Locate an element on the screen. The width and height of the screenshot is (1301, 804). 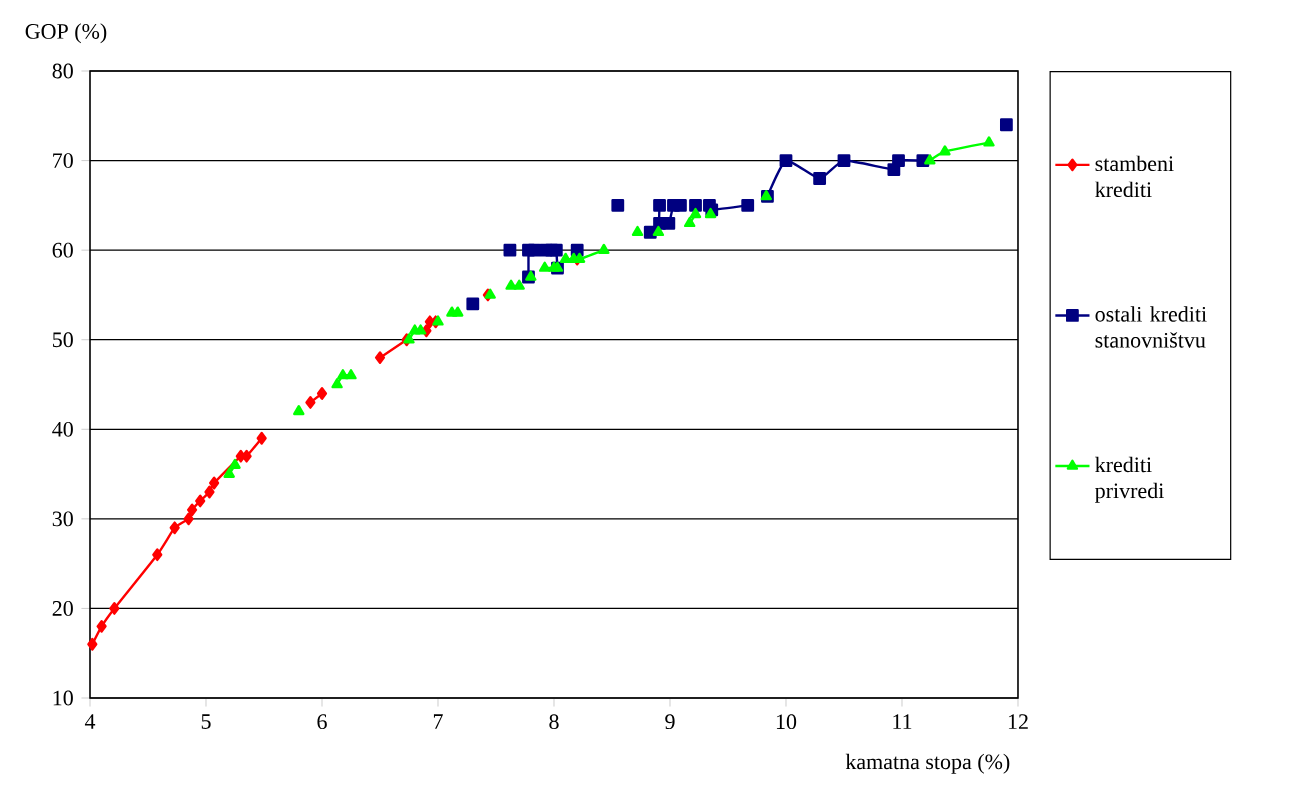
y-tick-label: 40 is located at coordinates (62, 429).